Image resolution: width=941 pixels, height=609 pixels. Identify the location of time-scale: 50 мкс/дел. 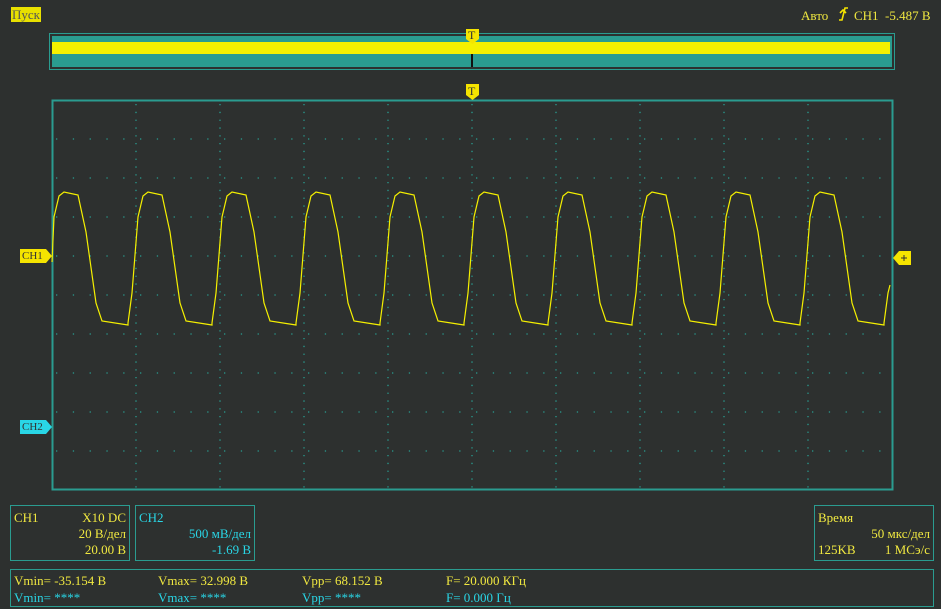
(900, 533).